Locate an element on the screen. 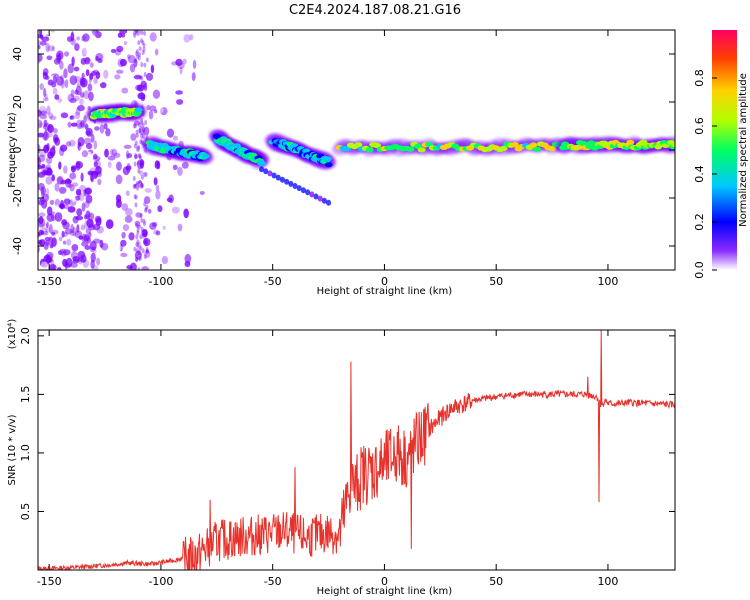 This screenshot has height=600, width=750. colorbar-label: Normalized spectral amplitude is located at coordinates (743, 150).